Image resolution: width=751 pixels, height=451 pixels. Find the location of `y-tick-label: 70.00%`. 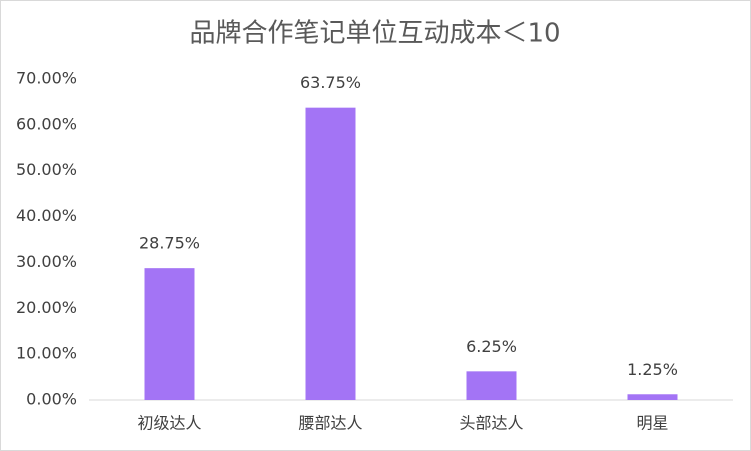

y-tick-label: 70.00% is located at coordinates (46, 78).